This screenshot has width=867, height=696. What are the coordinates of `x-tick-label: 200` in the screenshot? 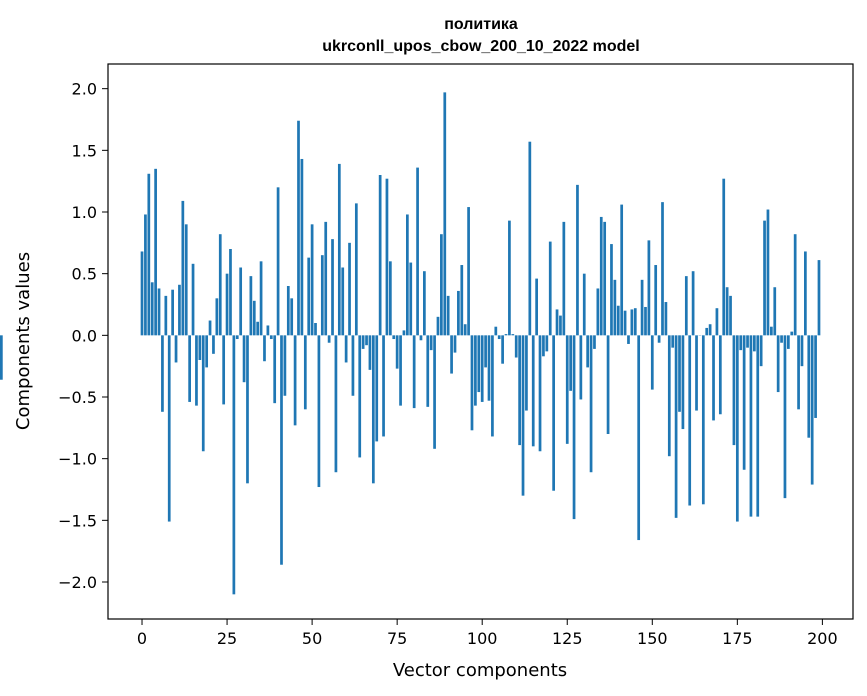 It's located at (822, 638).